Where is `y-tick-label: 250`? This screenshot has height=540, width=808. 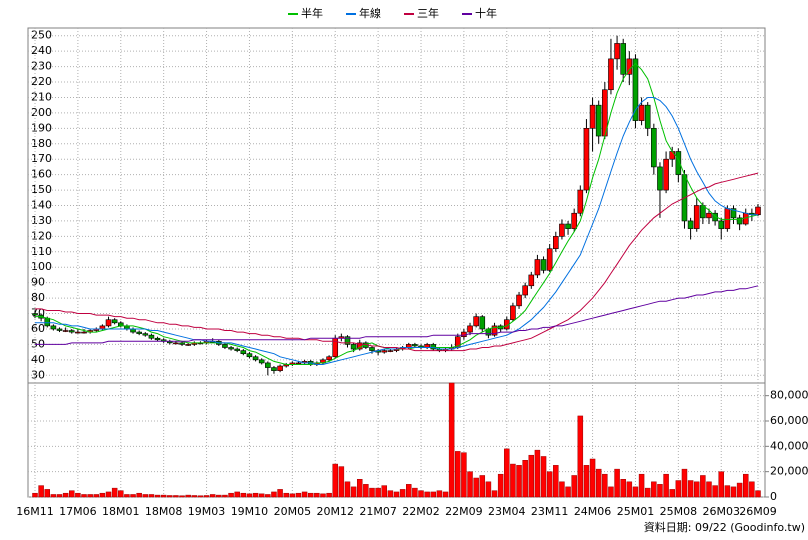 y-tick-label: 250 is located at coordinates (41, 35).